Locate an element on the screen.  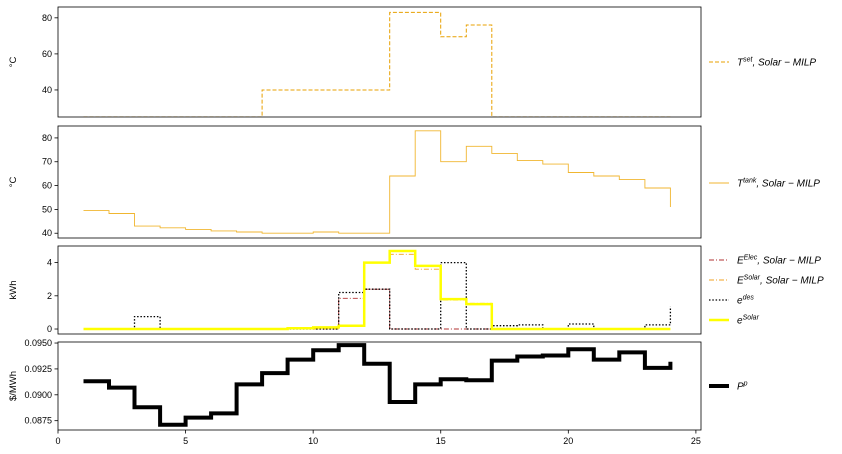
legend-entry: Tset, Solar − MILP is located at coordinates (776, 63).